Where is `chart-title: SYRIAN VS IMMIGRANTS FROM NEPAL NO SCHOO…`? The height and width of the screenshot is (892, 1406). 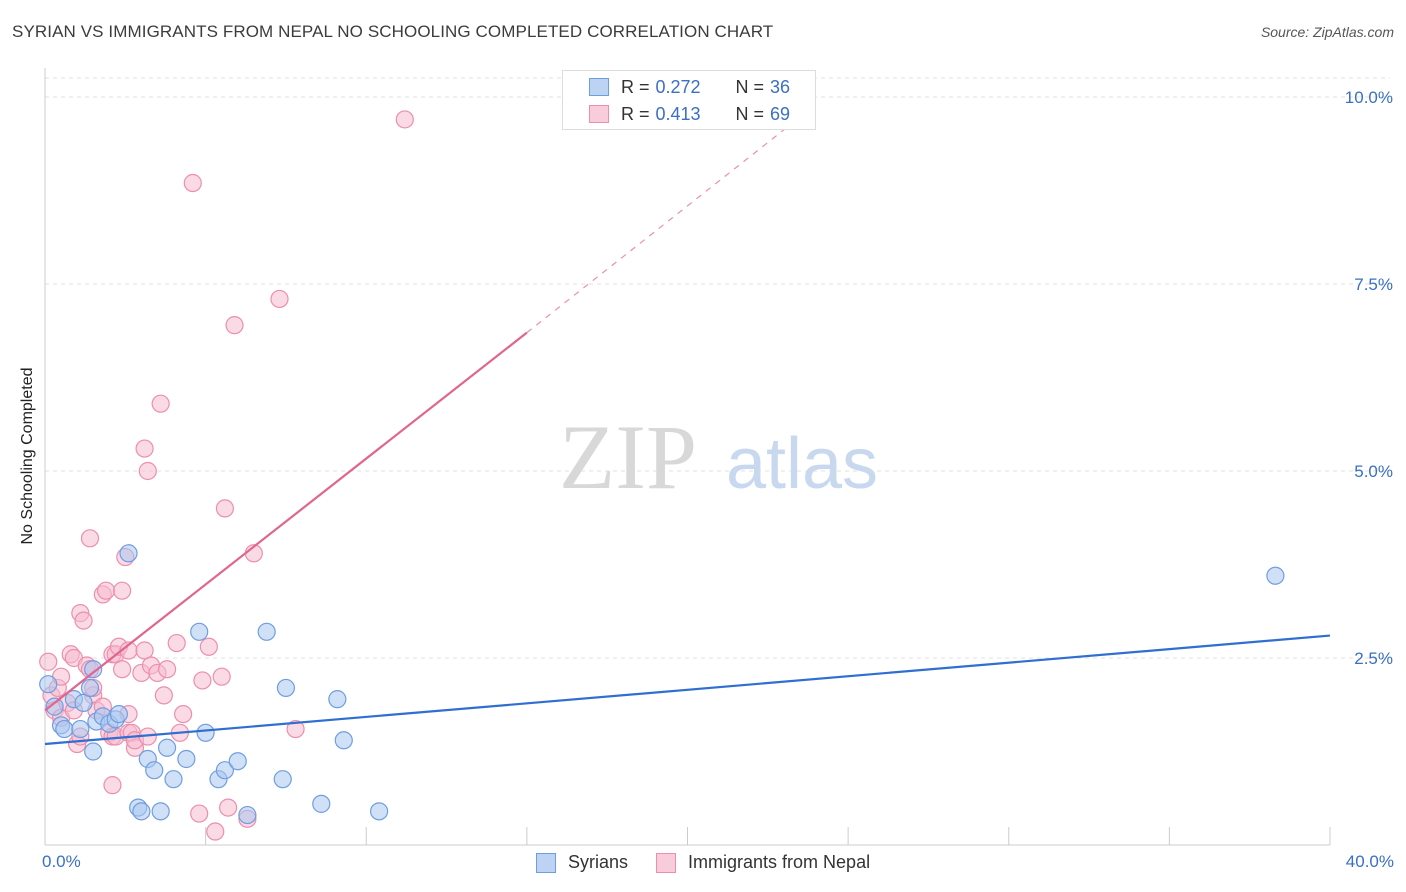 chart-title: SYRIAN VS IMMIGRANTS FROM NEPAL NO SCHOO… is located at coordinates (393, 31).